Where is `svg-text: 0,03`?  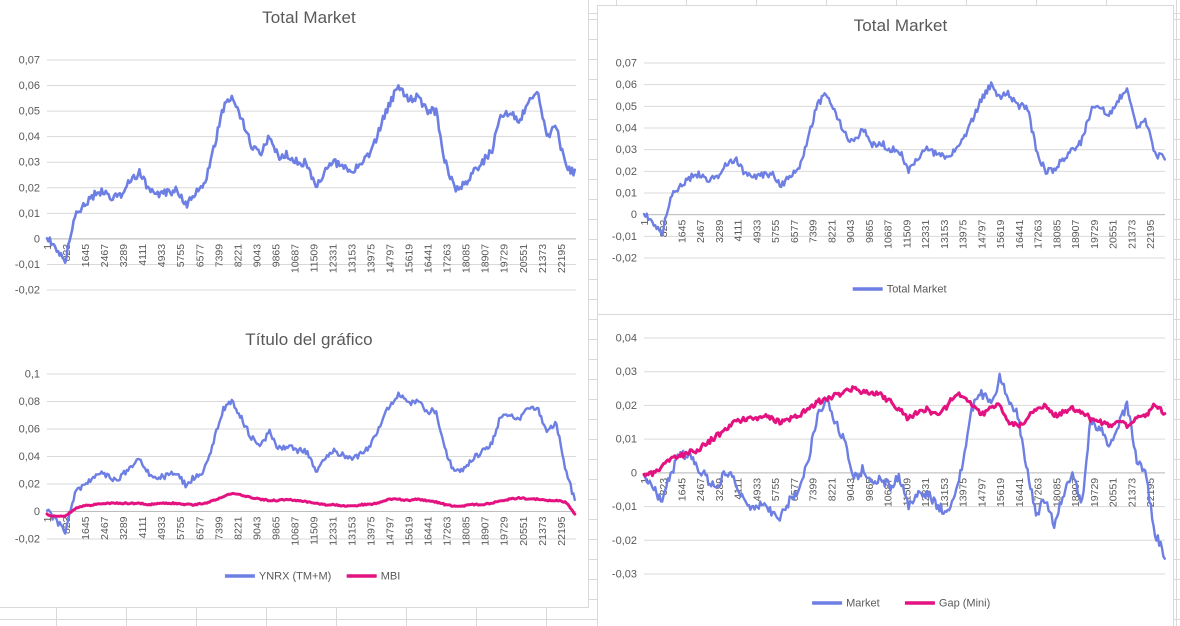
svg-text: 0,03 is located at coordinates (626, 150).